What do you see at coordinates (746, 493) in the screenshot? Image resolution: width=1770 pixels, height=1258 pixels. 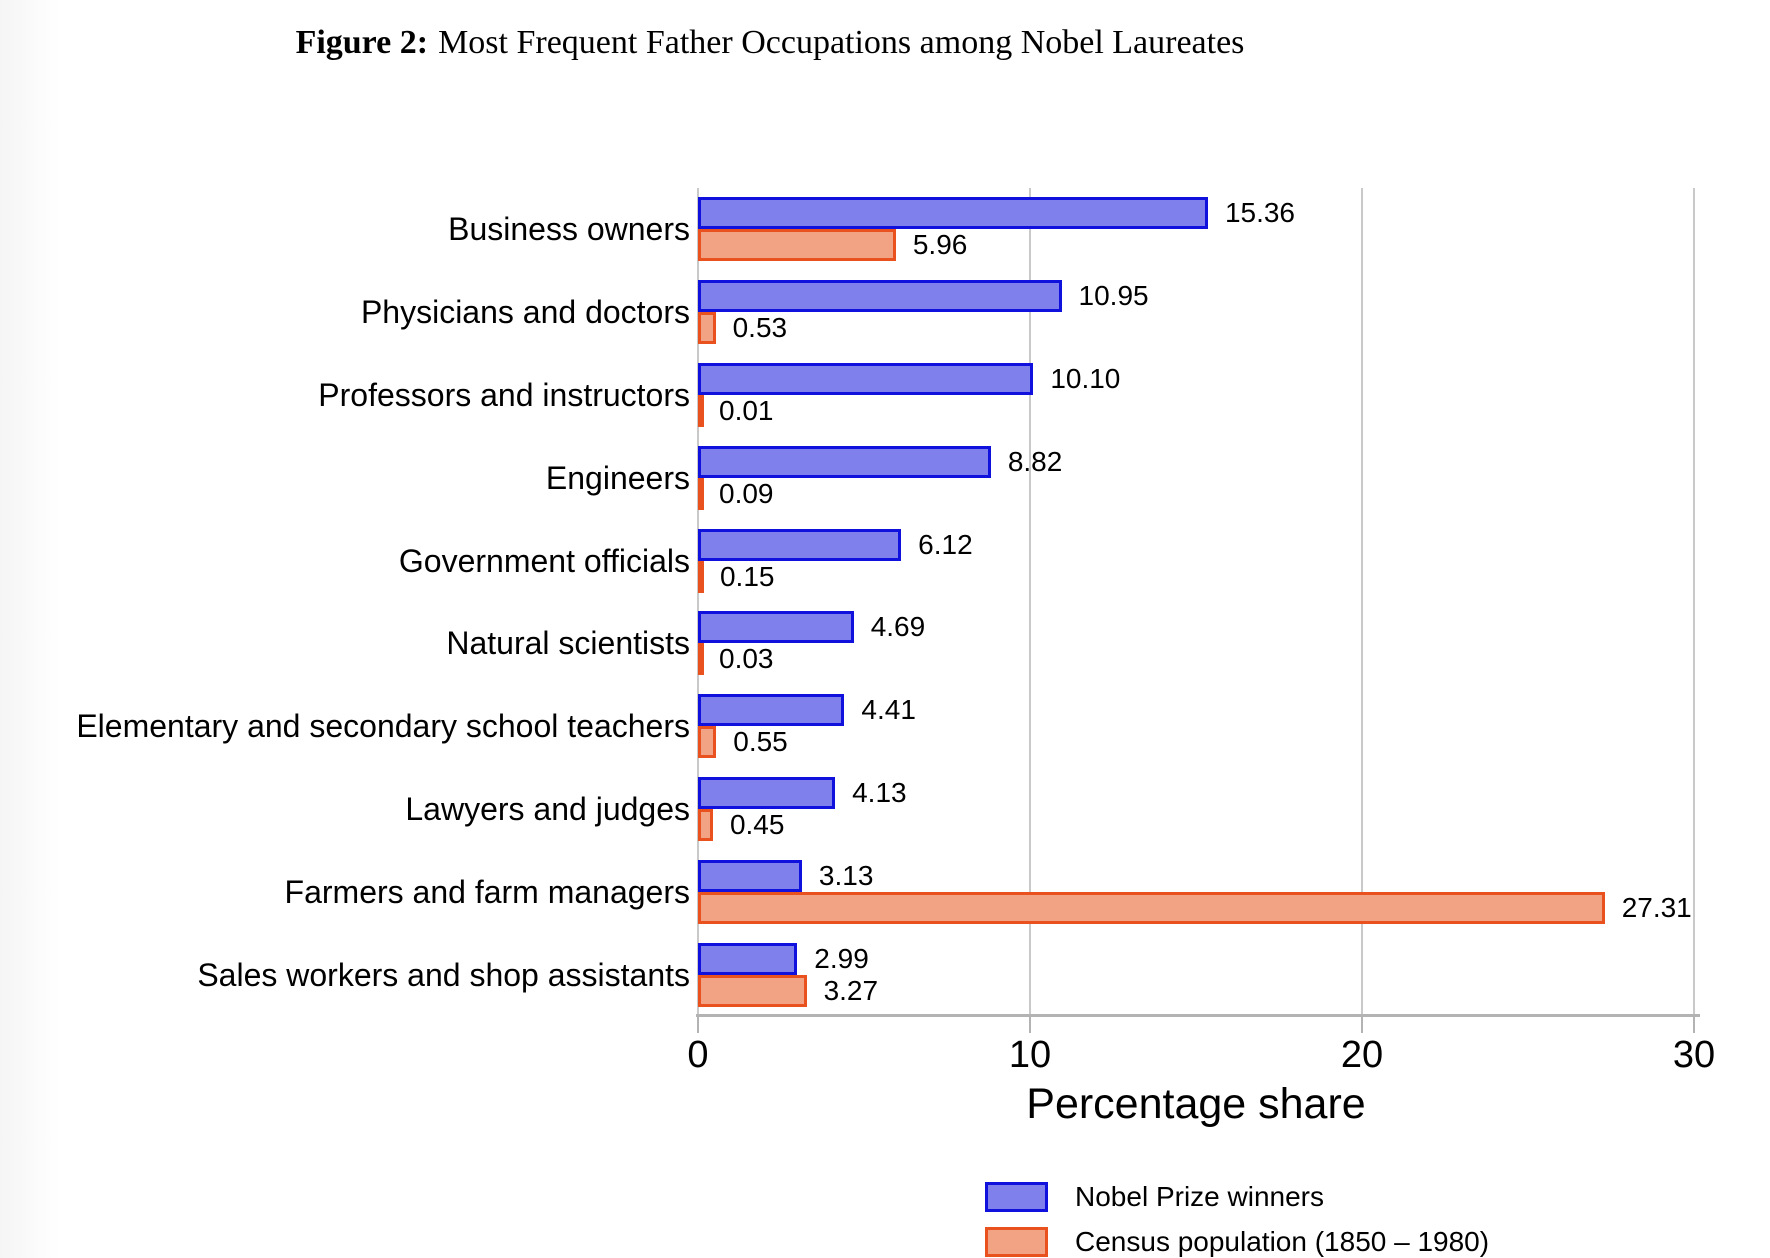 I see `bar-value-label: 0.09` at bounding box center [746, 493].